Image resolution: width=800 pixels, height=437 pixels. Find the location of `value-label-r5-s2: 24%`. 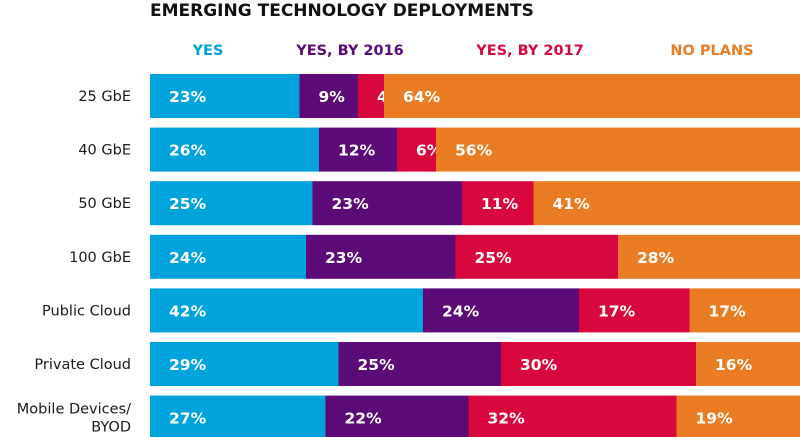

value-label-r5-s2: 24% is located at coordinates (461, 311).